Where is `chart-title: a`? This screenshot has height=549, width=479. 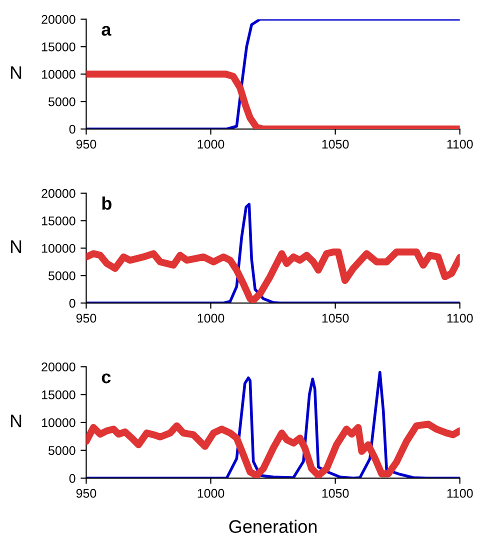
chart-title: a is located at coordinates (107, 31).